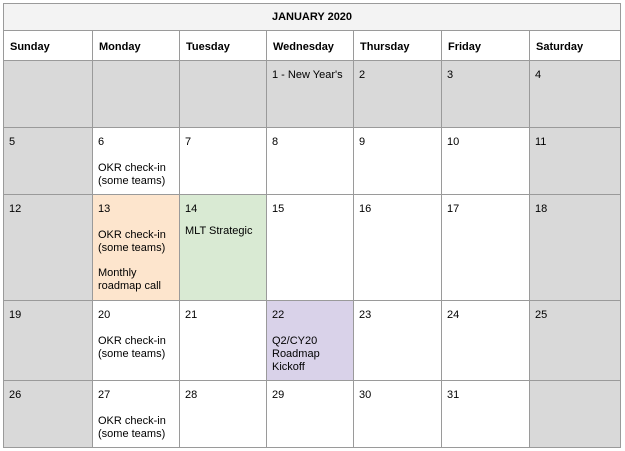 The width and height of the screenshot is (625, 451). I want to click on day-header-saturday: Saturday, so click(575, 46).